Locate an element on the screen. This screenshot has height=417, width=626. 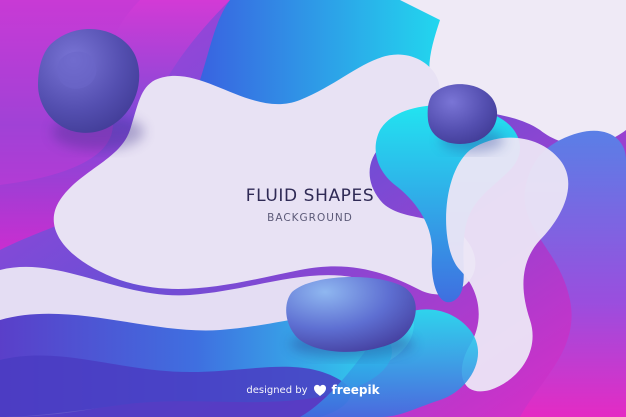
freepik-logo-icon is located at coordinates (320, 390).